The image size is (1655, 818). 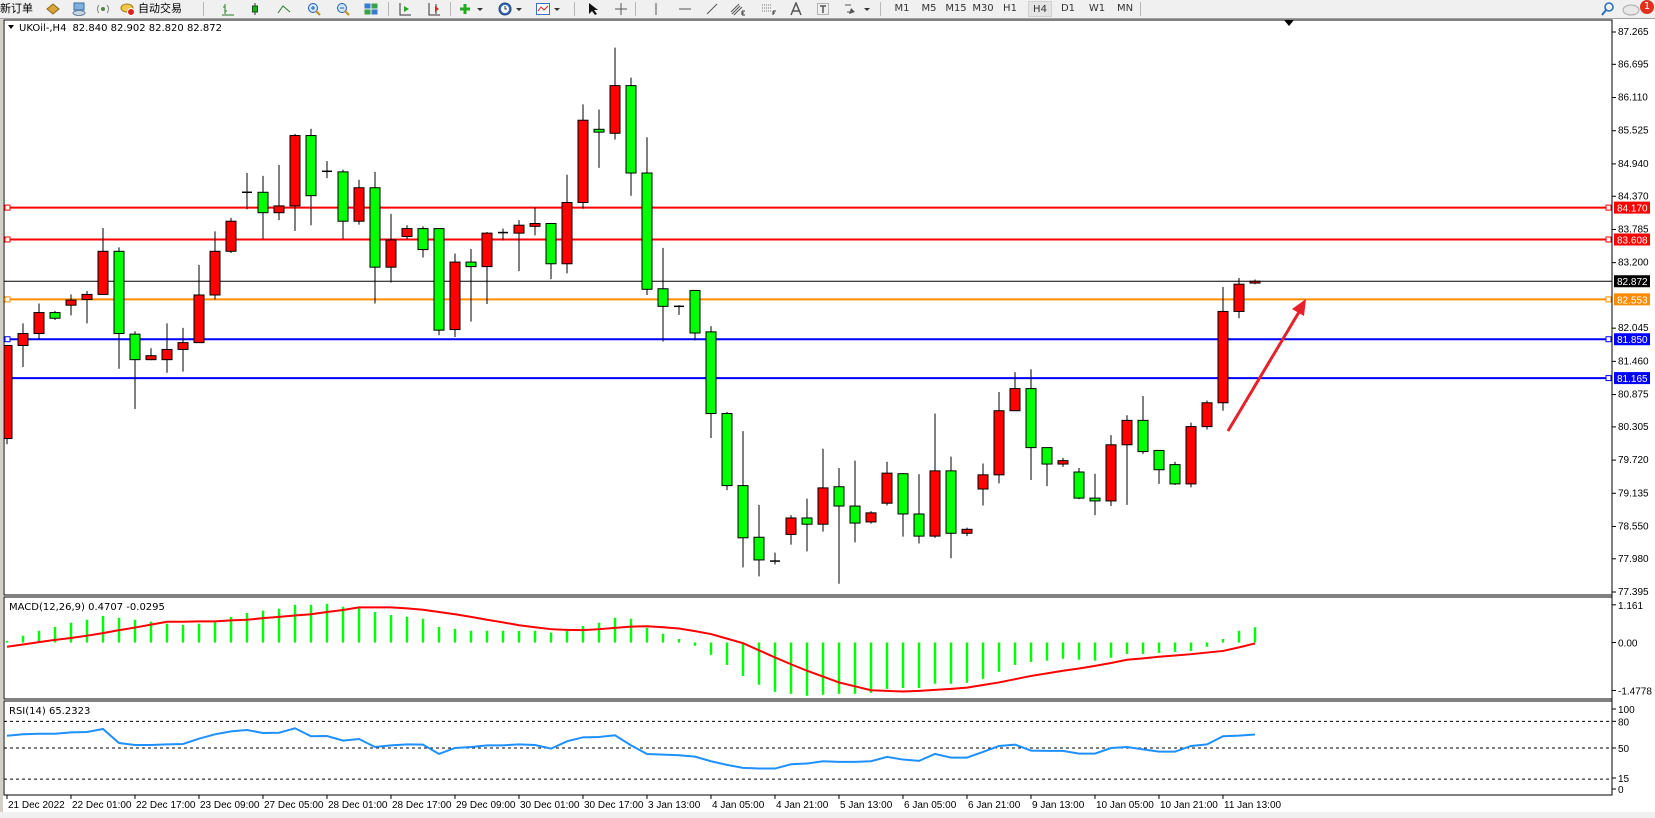 What do you see at coordinates (549, 9) in the screenshot?
I see `templates-button` at bounding box center [549, 9].